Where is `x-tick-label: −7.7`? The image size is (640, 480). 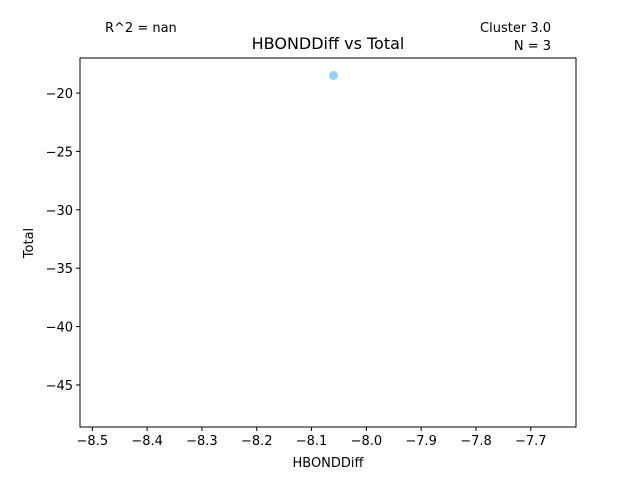 x-tick-label: −7.7 is located at coordinates (531, 441).